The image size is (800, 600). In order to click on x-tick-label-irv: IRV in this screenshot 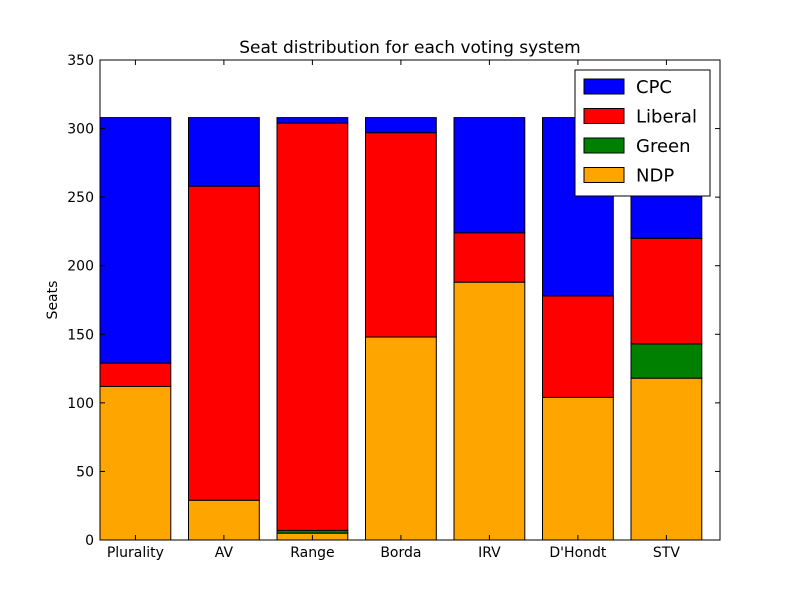, I will do `click(489, 553)`.